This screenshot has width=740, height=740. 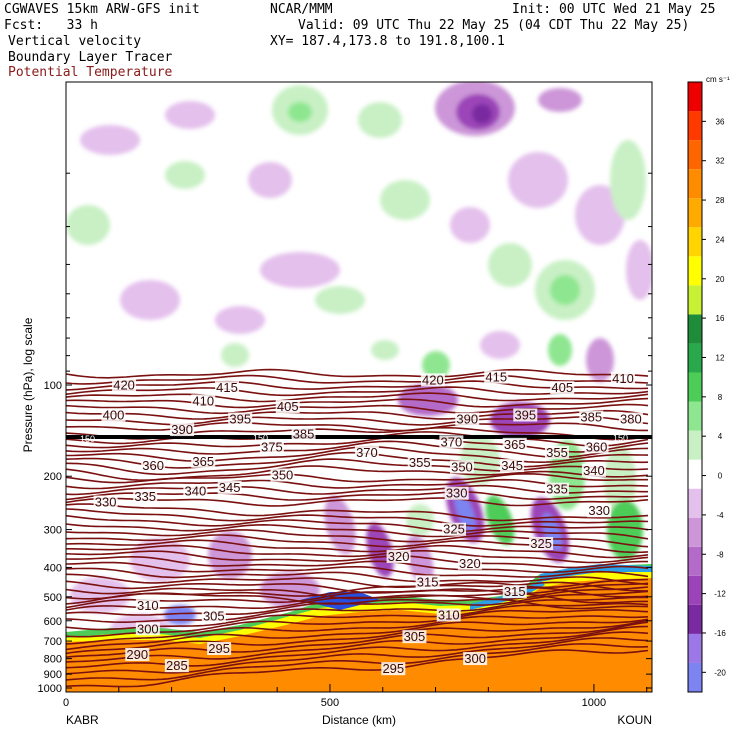 What do you see at coordinates (718, 79) in the screenshot?
I see `colorbar-units: cm s⁻¹` at bounding box center [718, 79].